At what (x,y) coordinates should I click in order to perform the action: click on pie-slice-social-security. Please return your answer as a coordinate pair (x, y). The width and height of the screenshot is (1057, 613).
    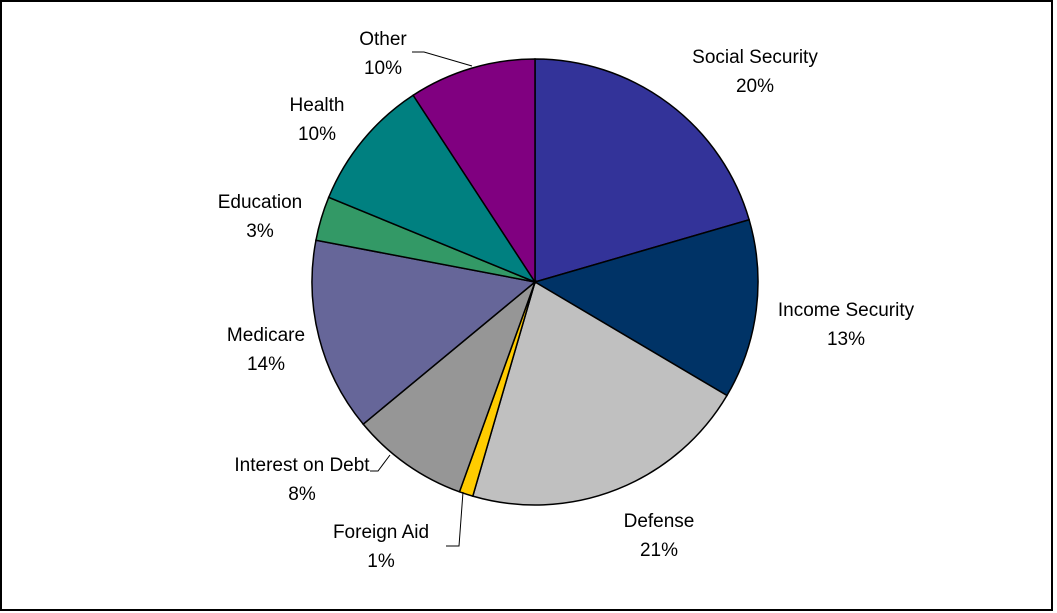
    Looking at the image, I should click on (642, 170).